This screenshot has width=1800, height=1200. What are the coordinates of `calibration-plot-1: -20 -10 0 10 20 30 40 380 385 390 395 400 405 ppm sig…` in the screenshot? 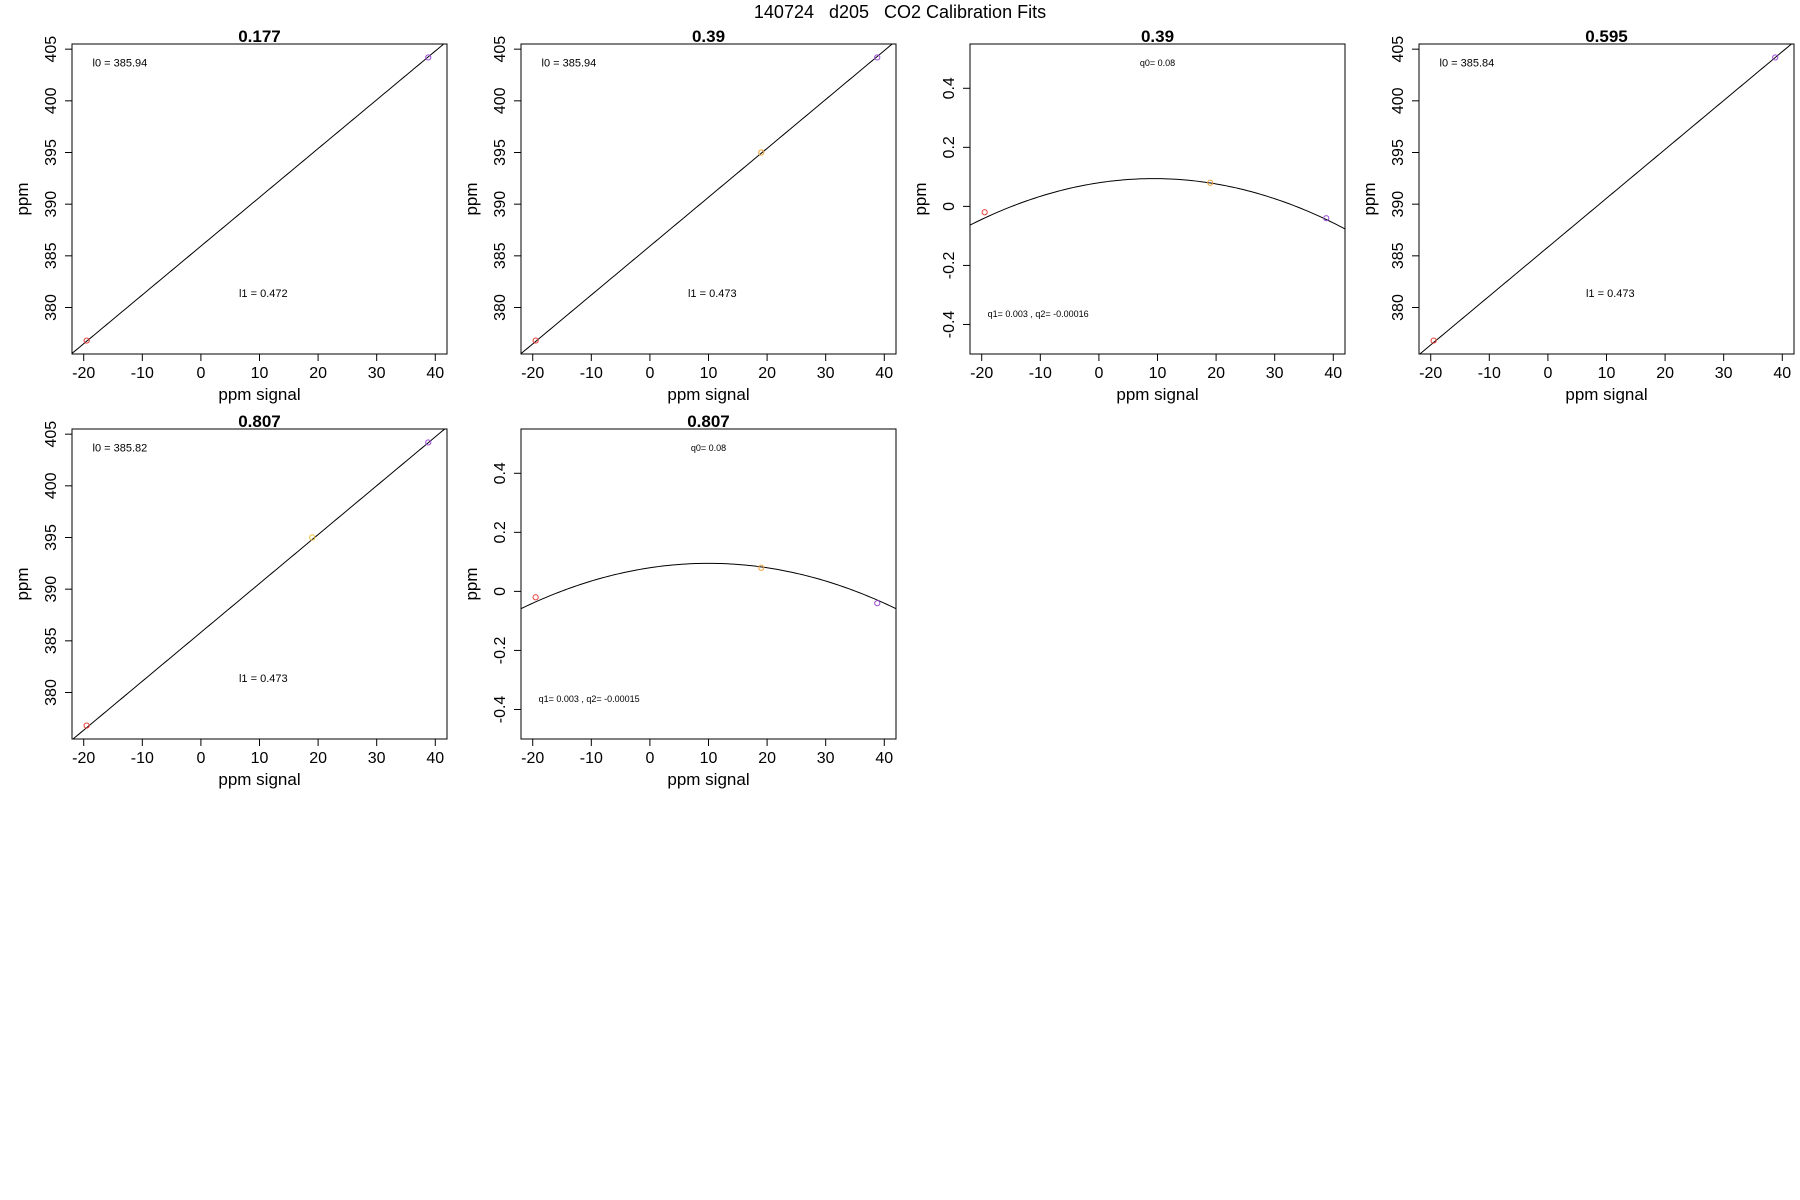 It's located at (228, 215).